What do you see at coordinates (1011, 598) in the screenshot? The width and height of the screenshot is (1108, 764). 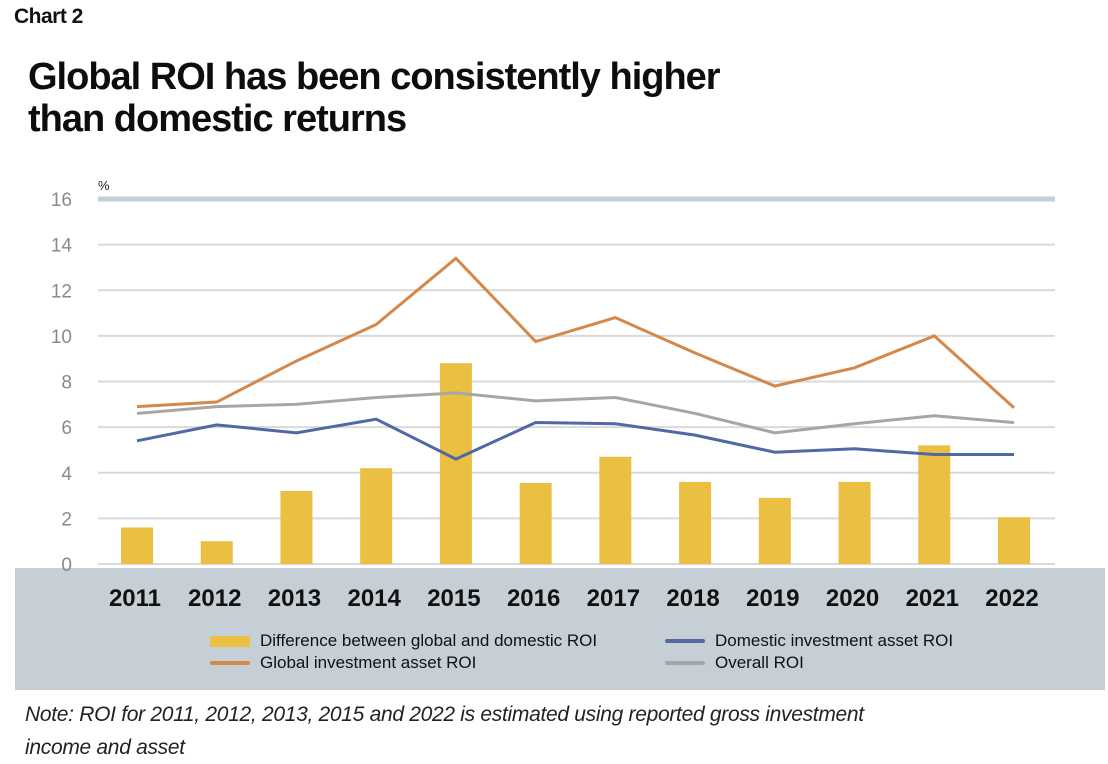 I see `x-tick-label: 2022` at bounding box center [1011, 598].